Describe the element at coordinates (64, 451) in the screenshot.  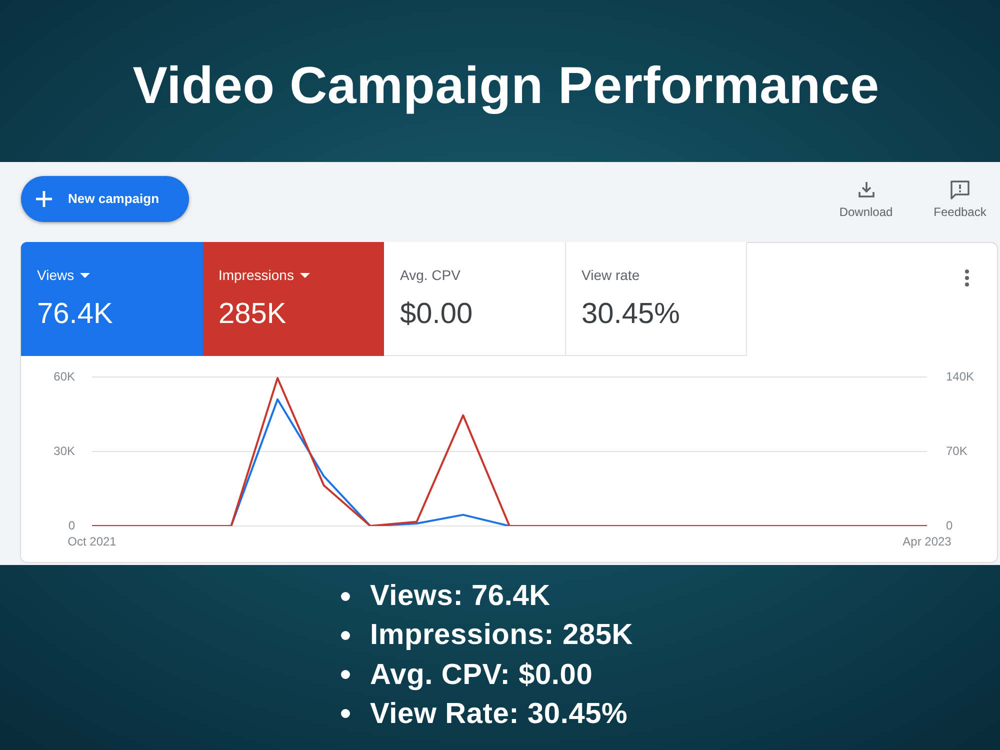
I see `y-tick-label: 30K` at that location.